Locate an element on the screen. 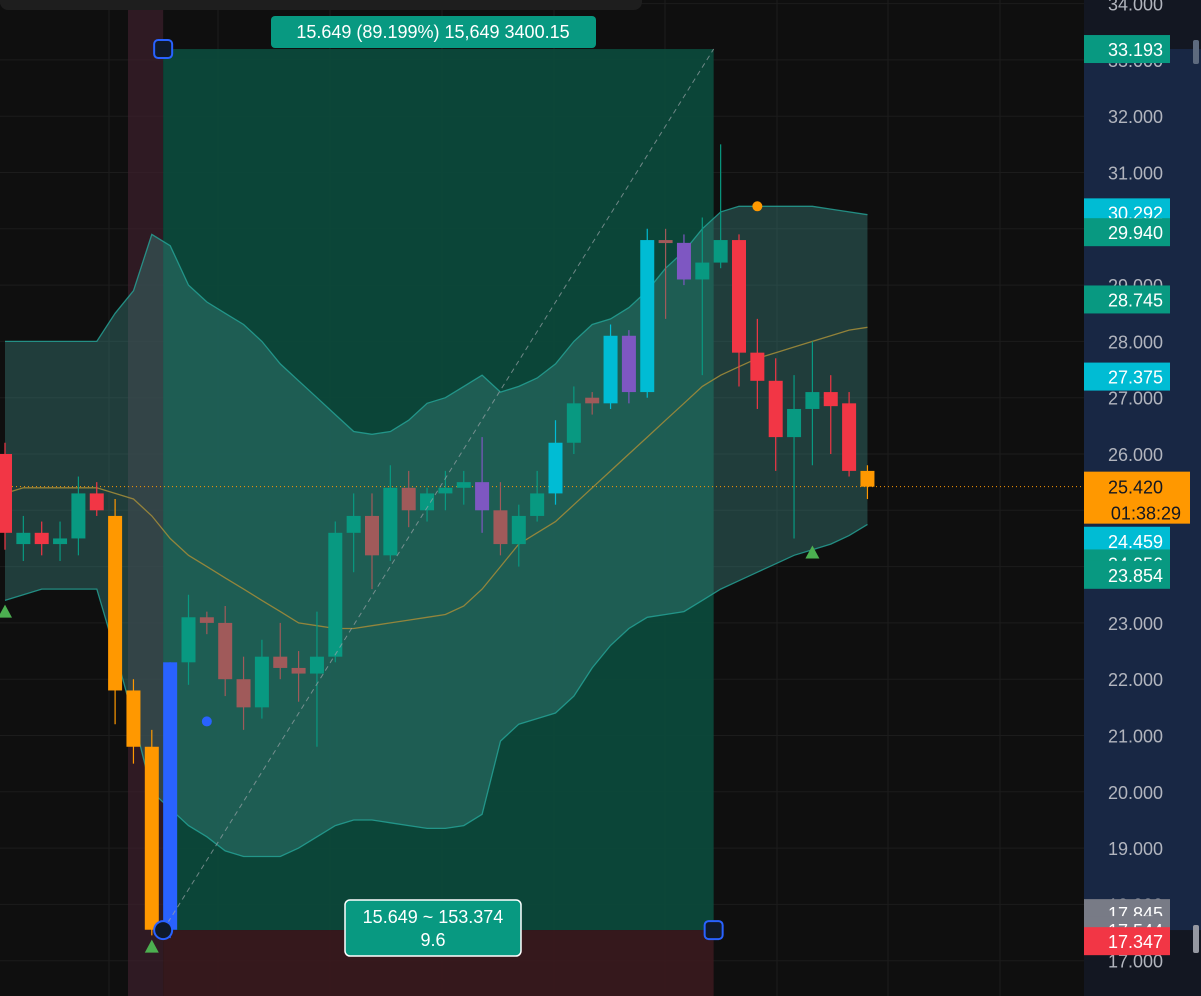 This screenshot has height=996, width=1201. current-price-label: 25.420 is located at coordinates (1135, 488).